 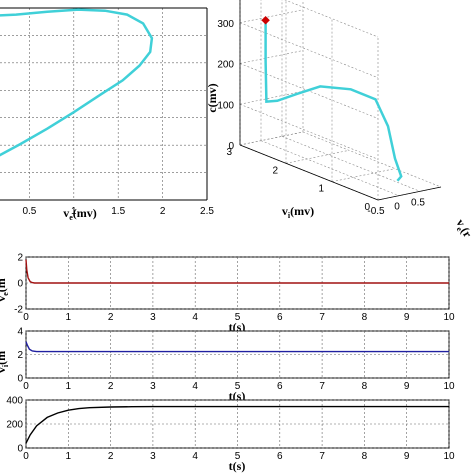 What do you see at coordinates (20, 332) in the screenshot?
I see `y-tick-label: 4` at bounding box center [20, 332].